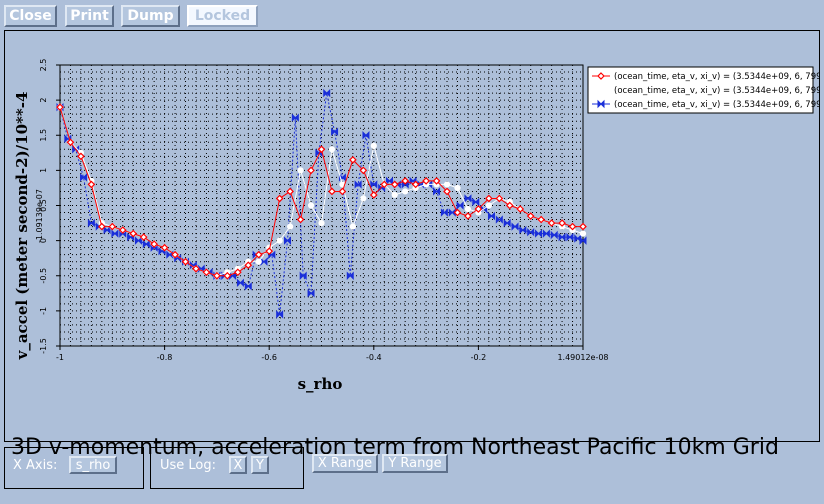 This screenshot has width=824, height=504. I want to click on log-x-toggle: X, so click(238, 465).